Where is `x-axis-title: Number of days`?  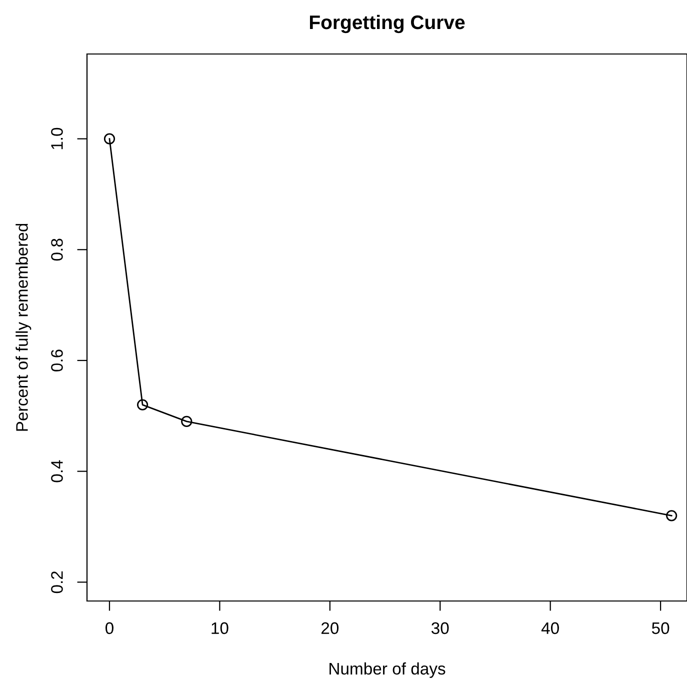 x-axis-title: Number of days is located at coordinates (388, 670).